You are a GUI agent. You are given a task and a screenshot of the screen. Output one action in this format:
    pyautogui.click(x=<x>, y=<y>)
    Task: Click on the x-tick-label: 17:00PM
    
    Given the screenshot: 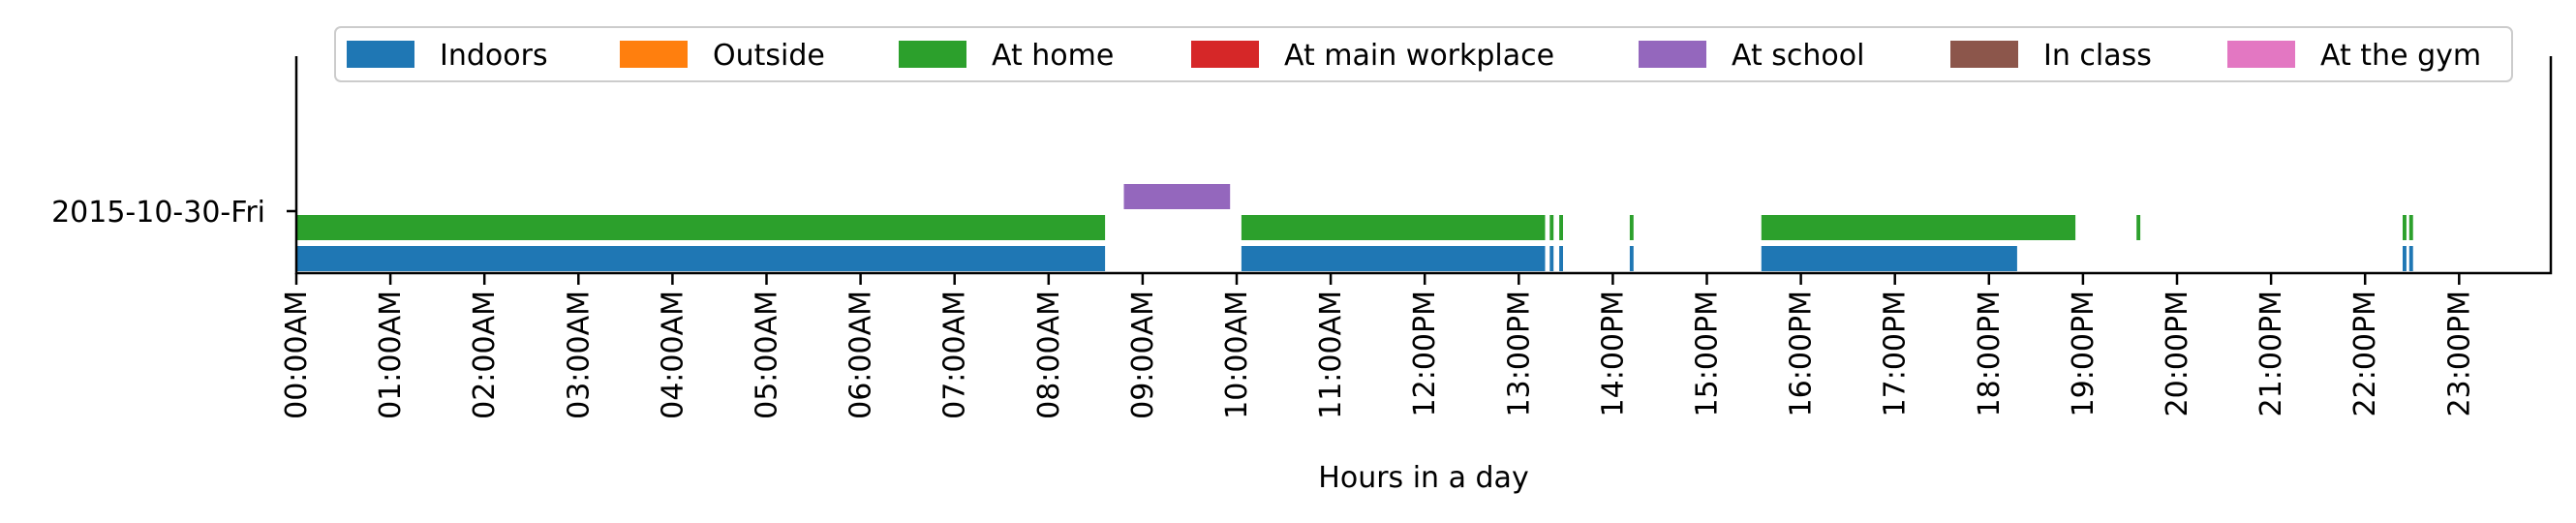 What is the action you would take?
    pyautogui.click(x=1896, y=353)
    